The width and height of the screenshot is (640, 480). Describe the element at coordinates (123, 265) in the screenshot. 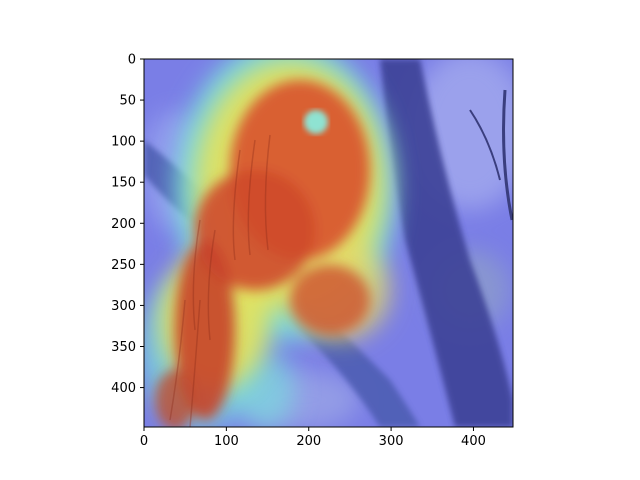

I see `y-tick-label: 250` at that location.